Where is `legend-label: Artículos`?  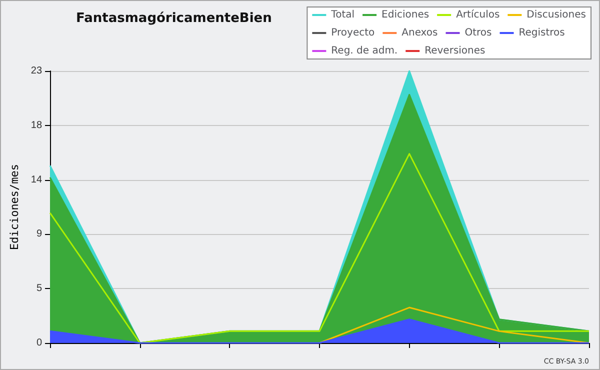 legend-label: Artículos is located at coordinates (478, 15).